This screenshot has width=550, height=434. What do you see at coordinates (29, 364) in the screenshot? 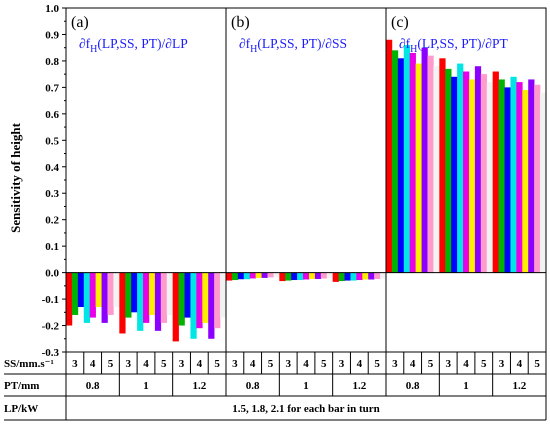
I see `ss-row-label: SS/mm.s⁻¹` at bounding box center [29, 364].